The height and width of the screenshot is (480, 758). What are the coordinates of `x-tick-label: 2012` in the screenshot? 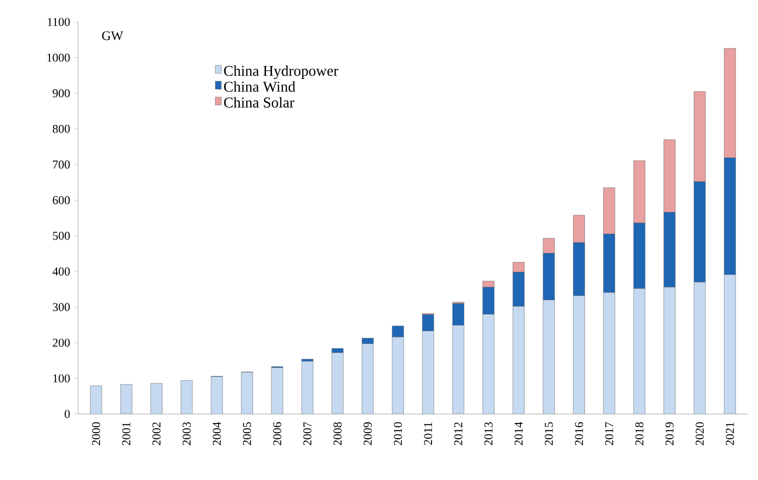 It's located at (458, 434).